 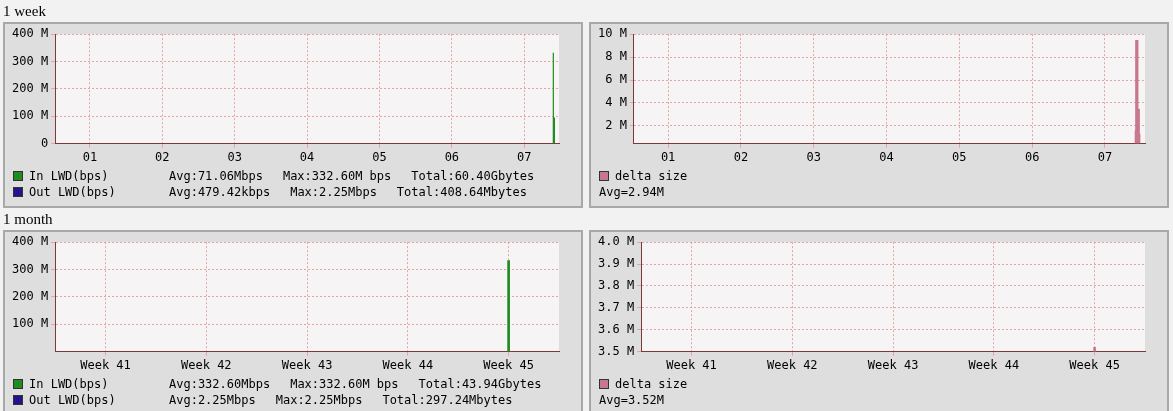 I want to click on y-tick-label: 10 M, so click(x=612, y=33).